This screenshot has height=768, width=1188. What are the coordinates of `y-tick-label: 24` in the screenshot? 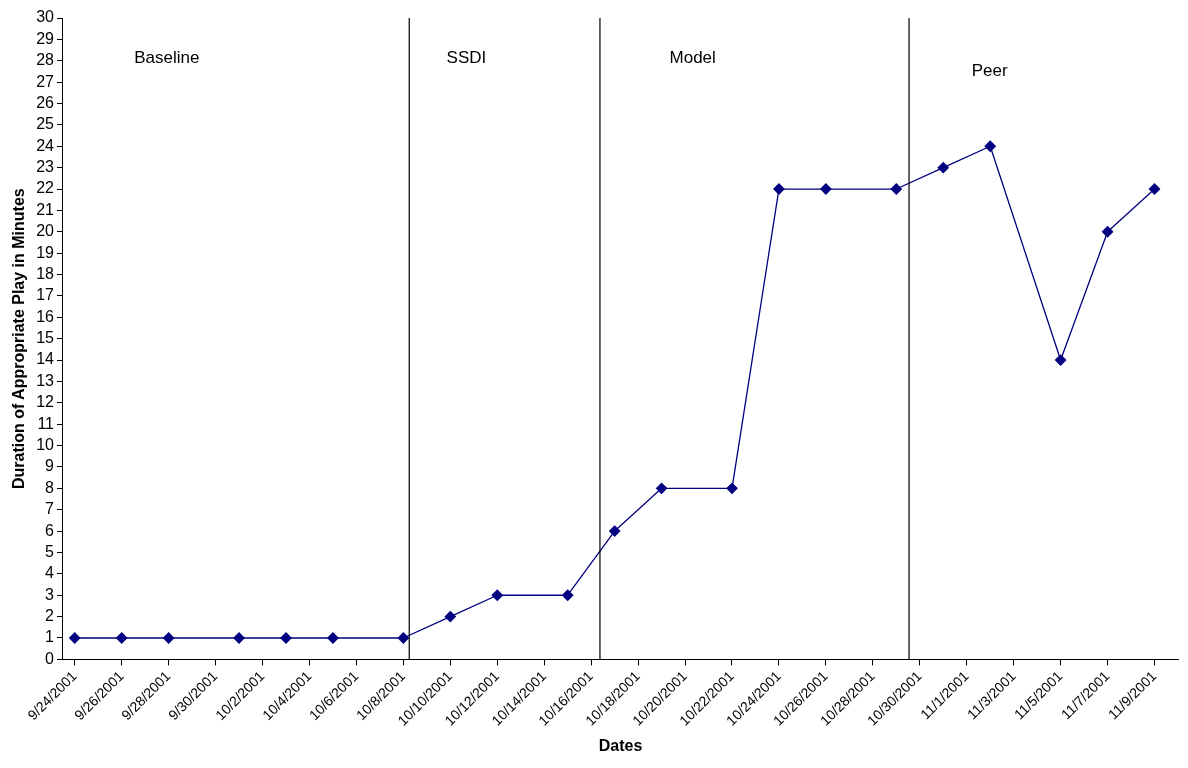 It's located at (45, 145).